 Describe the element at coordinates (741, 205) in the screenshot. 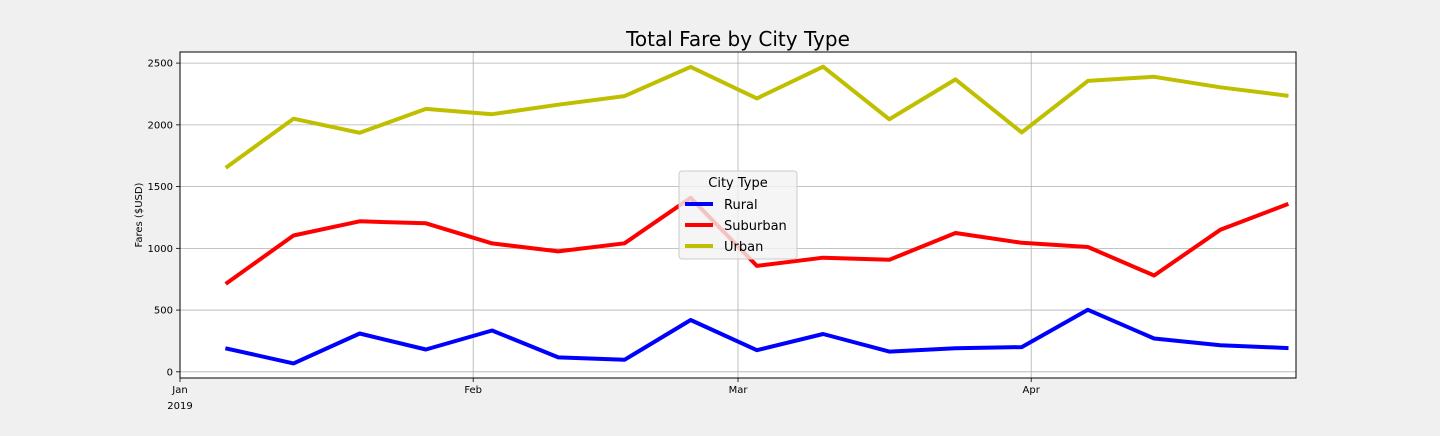

I see `legend-label-rural: Rural` at that location.